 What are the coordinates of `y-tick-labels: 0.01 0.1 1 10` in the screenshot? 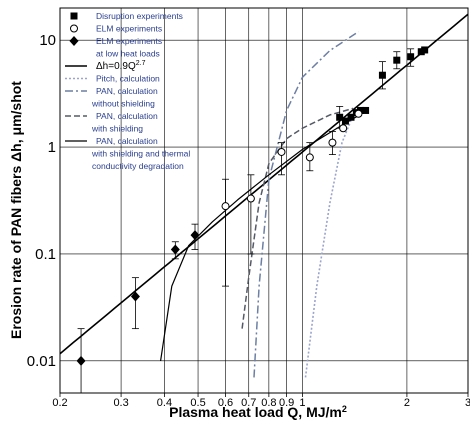 It's located at (41, 201).